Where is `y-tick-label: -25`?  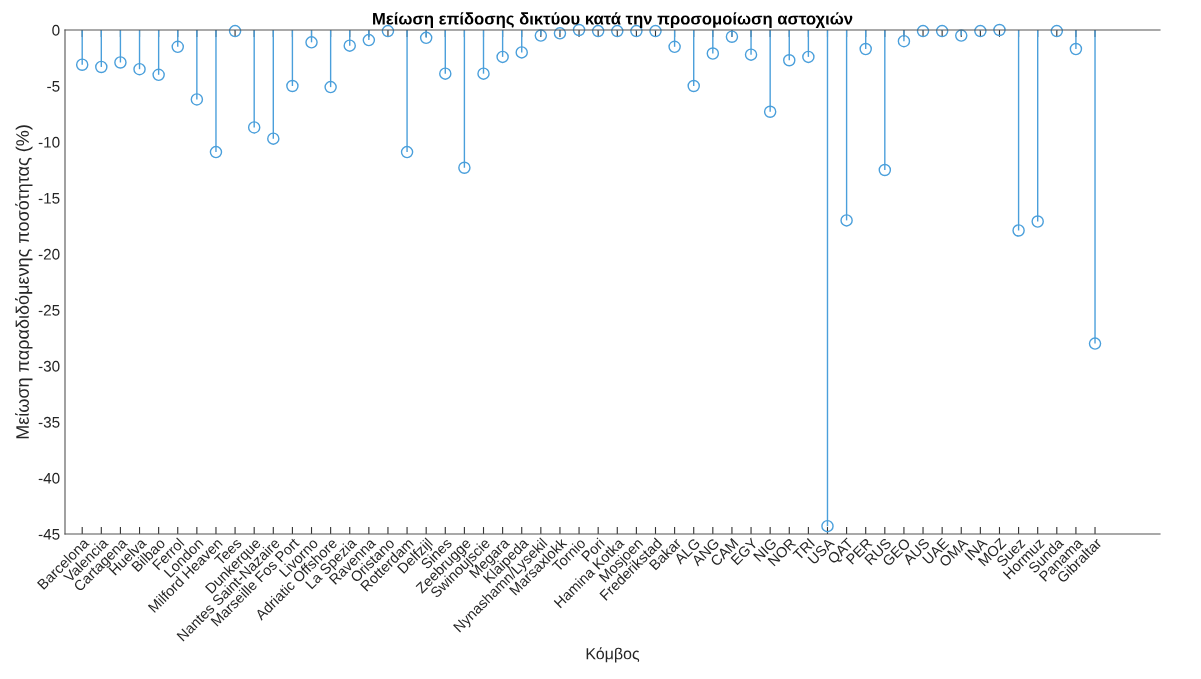
y-tick-label: -25 is located at coordinates (49, 310).